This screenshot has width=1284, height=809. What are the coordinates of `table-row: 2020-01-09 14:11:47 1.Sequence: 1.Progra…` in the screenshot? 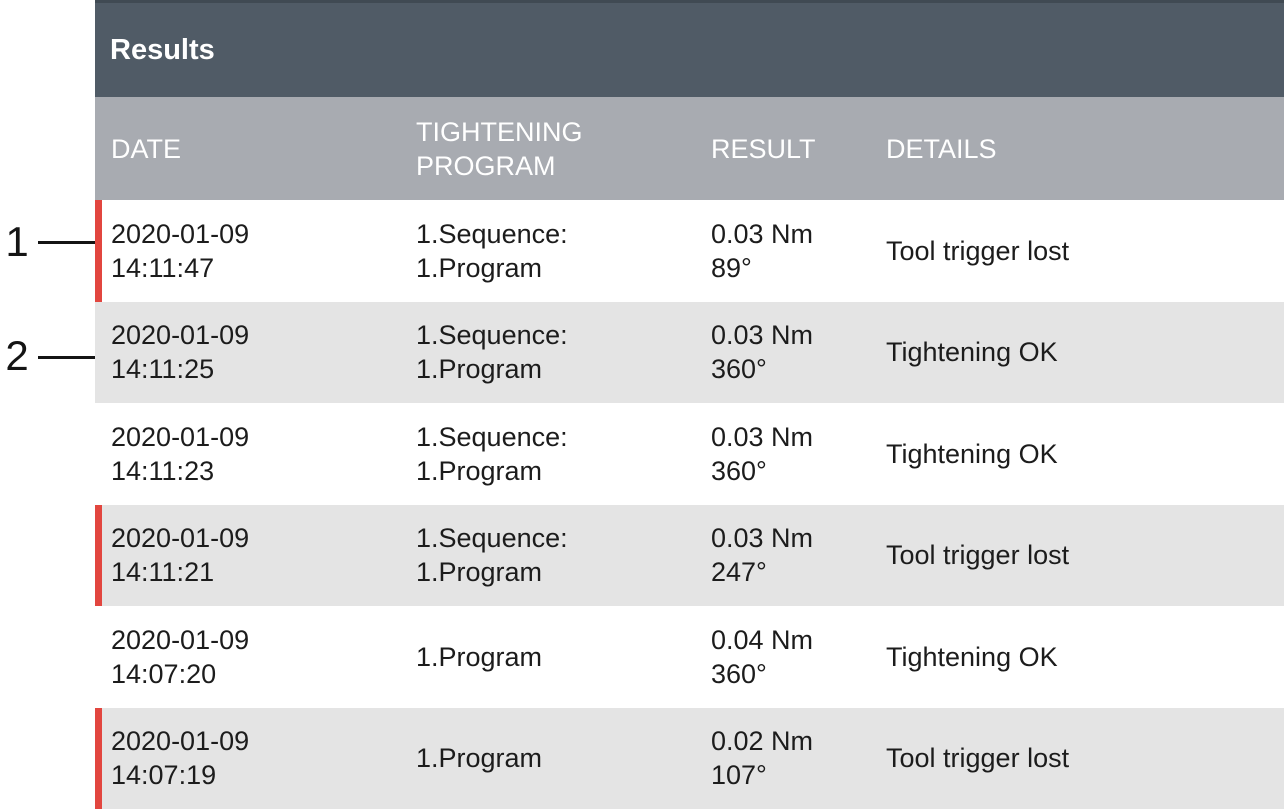 It's located at (689, 251).